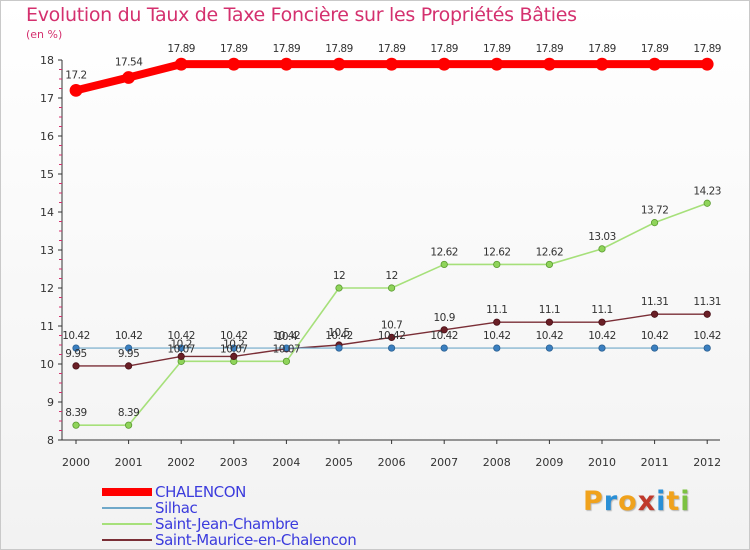 The width and height of the screenshot is (750, 550). What do you see at coordinates (391, 77) in the screenshot?
I see `series-chalencon` at bounding box center [391, 77].